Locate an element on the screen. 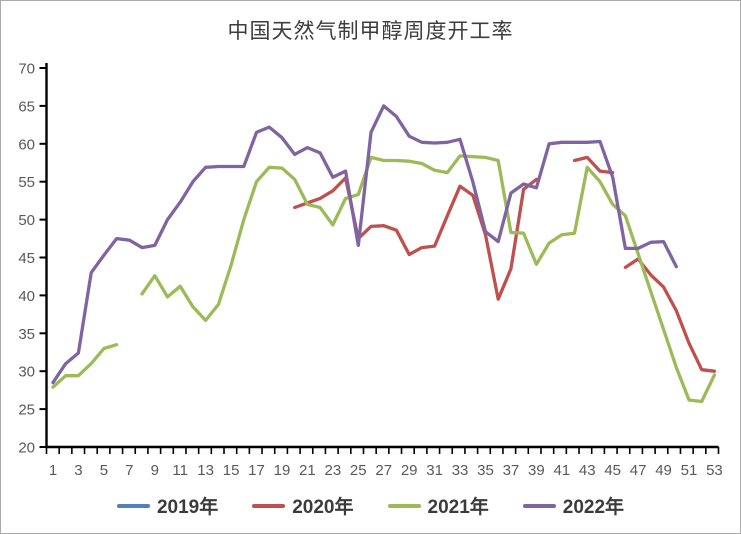 This screenshot has height=534, width=741. x-tick-label: 37 is located at coordinates (511, 470).